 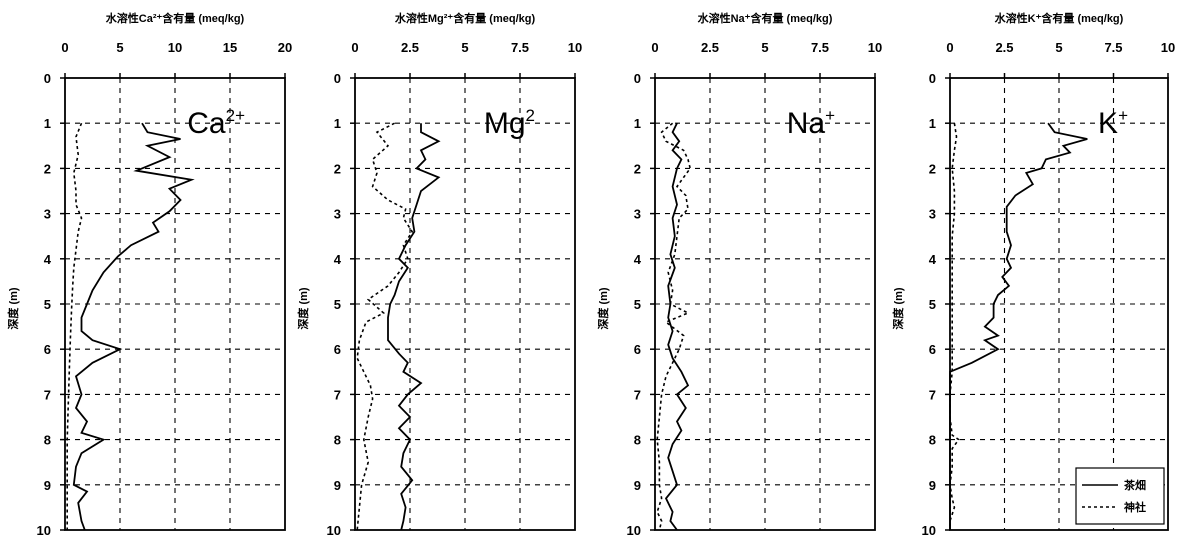 I want to click on panel-ion-label: Na+, so click(x=811, y=123).